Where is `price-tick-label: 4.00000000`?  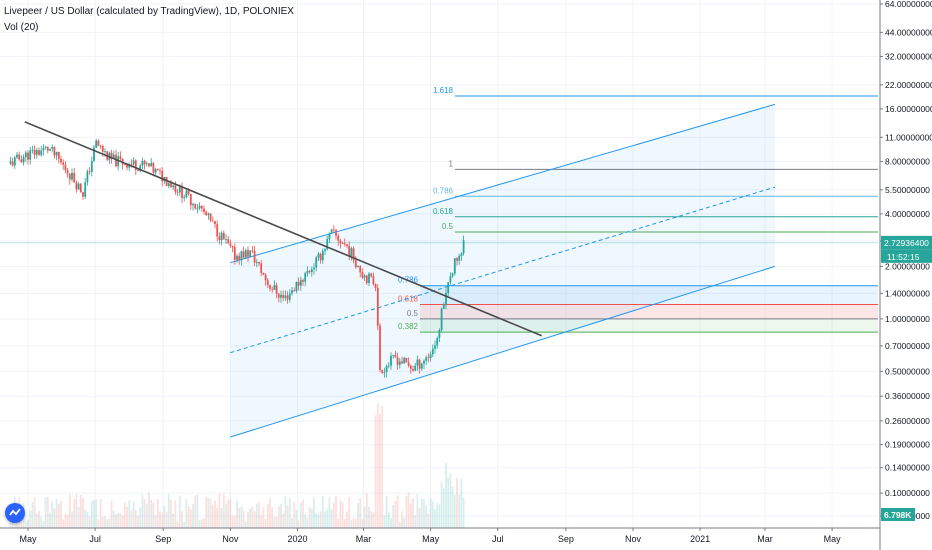
price-tick-label: 4.00000000 is located at coordinates (907, 214).